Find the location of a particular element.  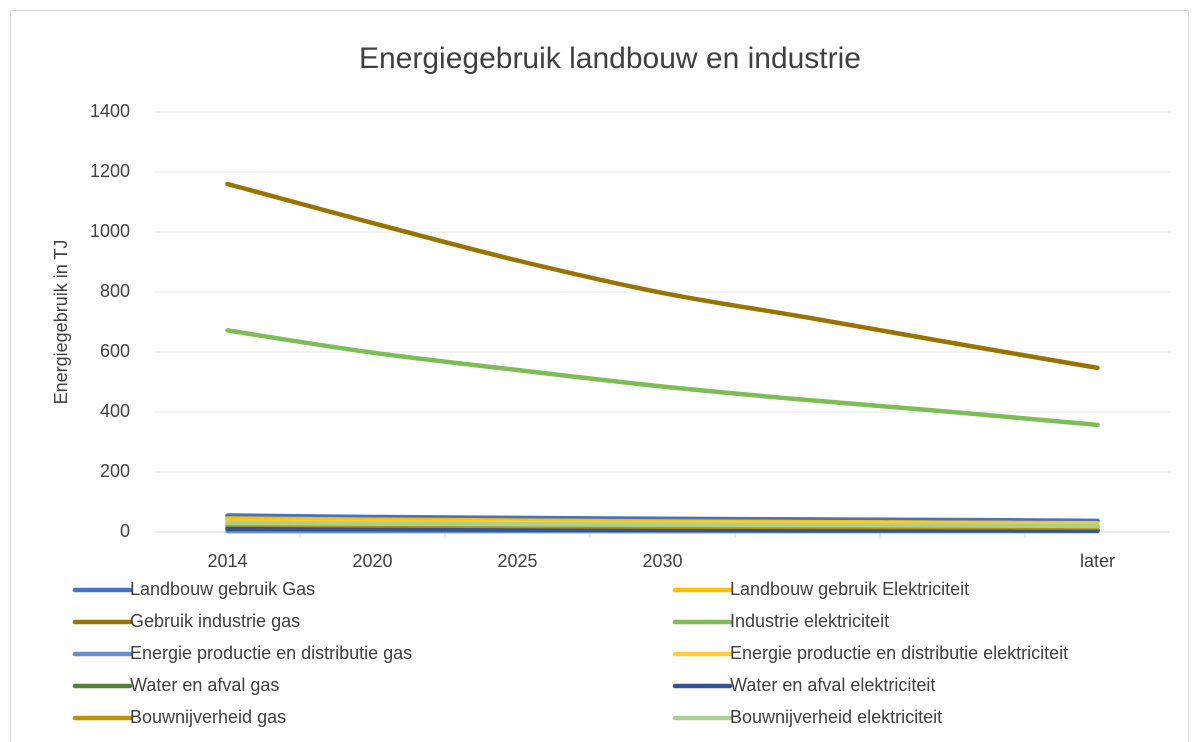

y-tick-label: 800 is located at coordinates (115, 291).